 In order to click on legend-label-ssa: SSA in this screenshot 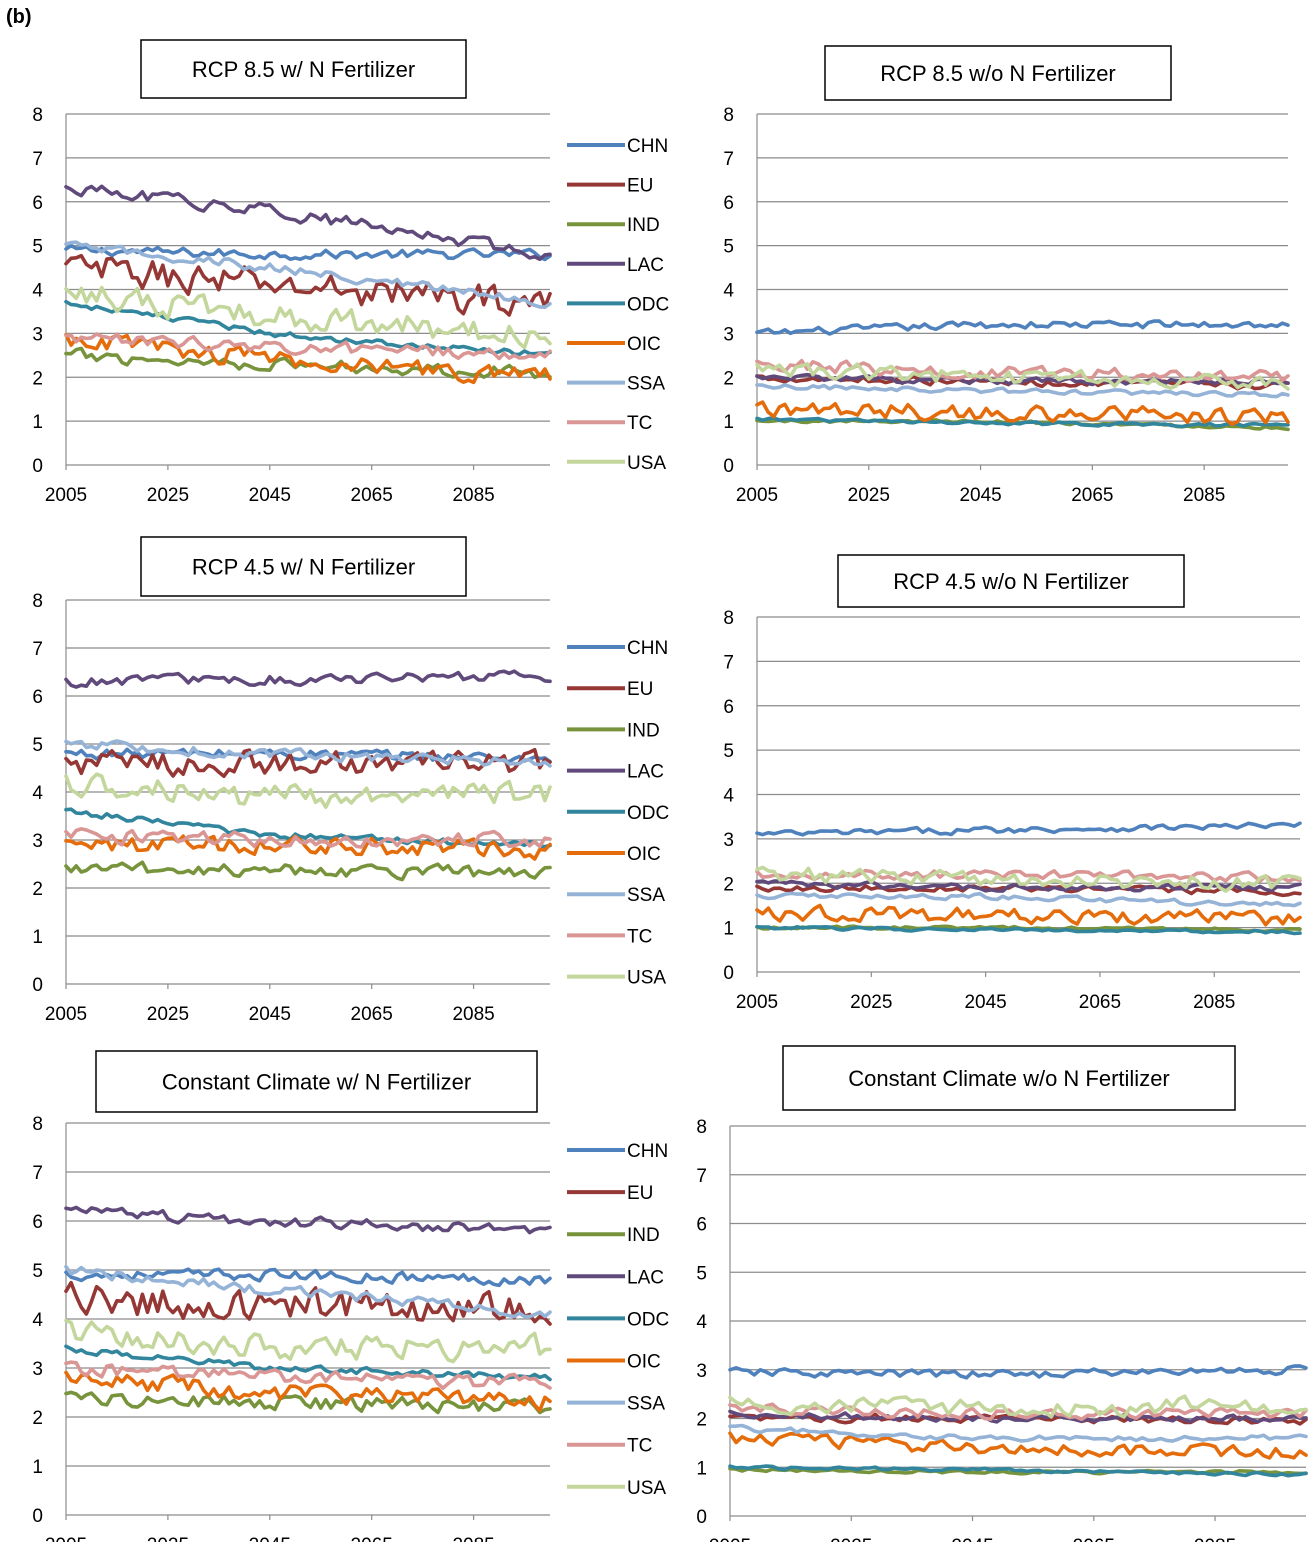, I will do `click(646, 1404)`.